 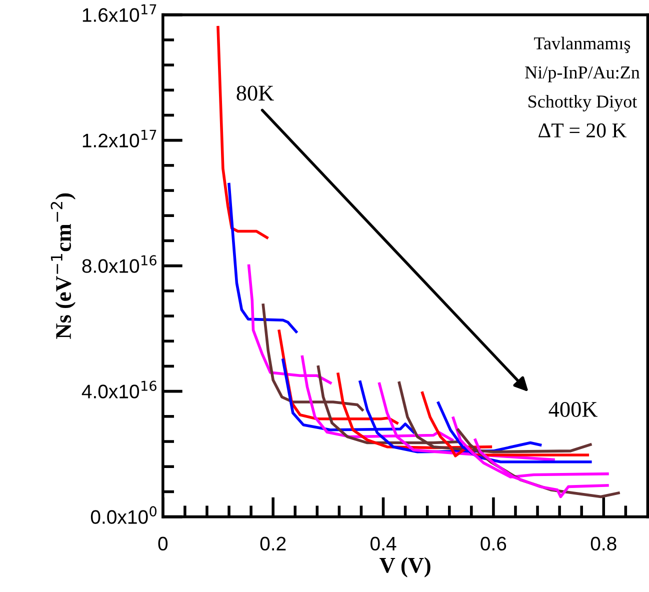 I want to click on y-axis-title: Ns (eV$^{−1}$cm$^{−2}$), so click(x=63, y=266).